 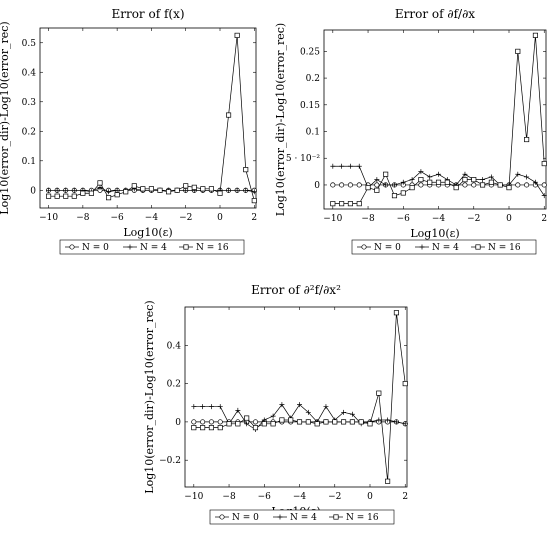 I want to click on legend-frame, so click(x=302, y=517).